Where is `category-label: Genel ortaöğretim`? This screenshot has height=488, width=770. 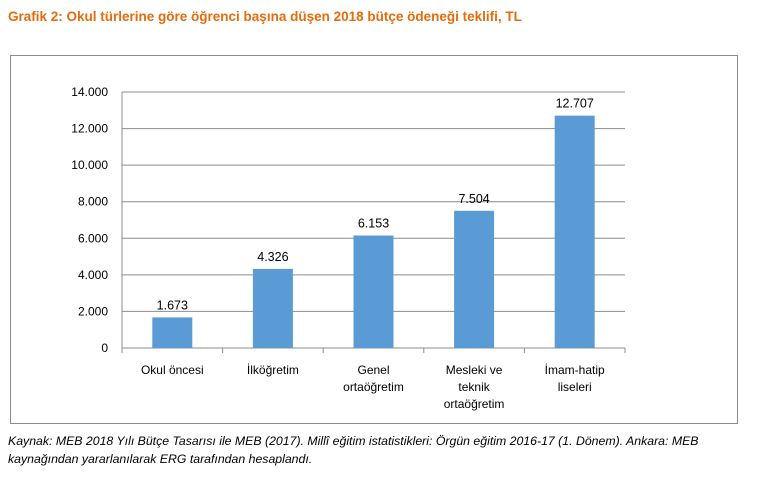 category-label: Genel ortaöğretim is located at coordinates (373, 378).